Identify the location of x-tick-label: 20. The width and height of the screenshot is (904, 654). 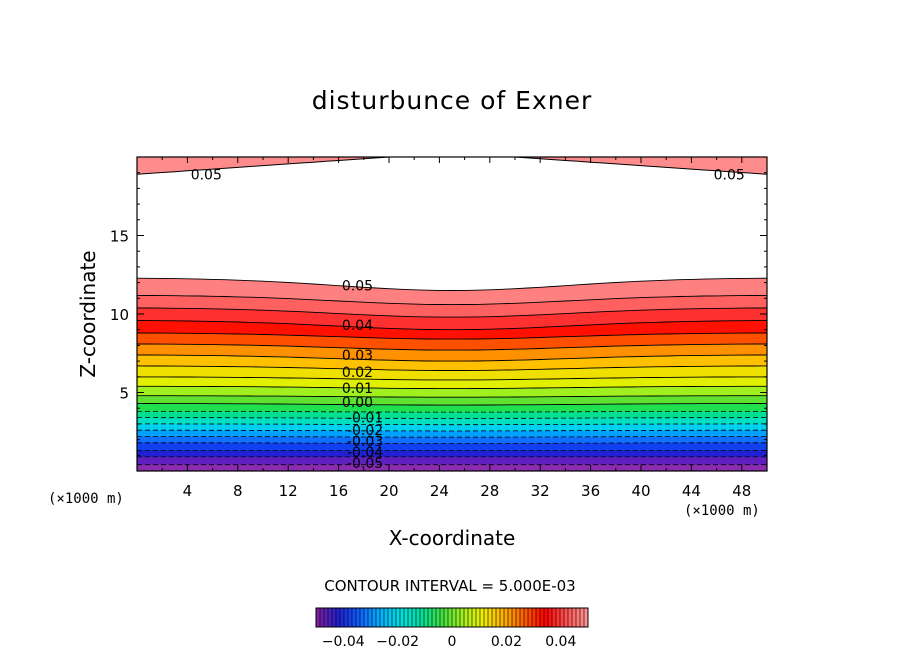
(388, 491).